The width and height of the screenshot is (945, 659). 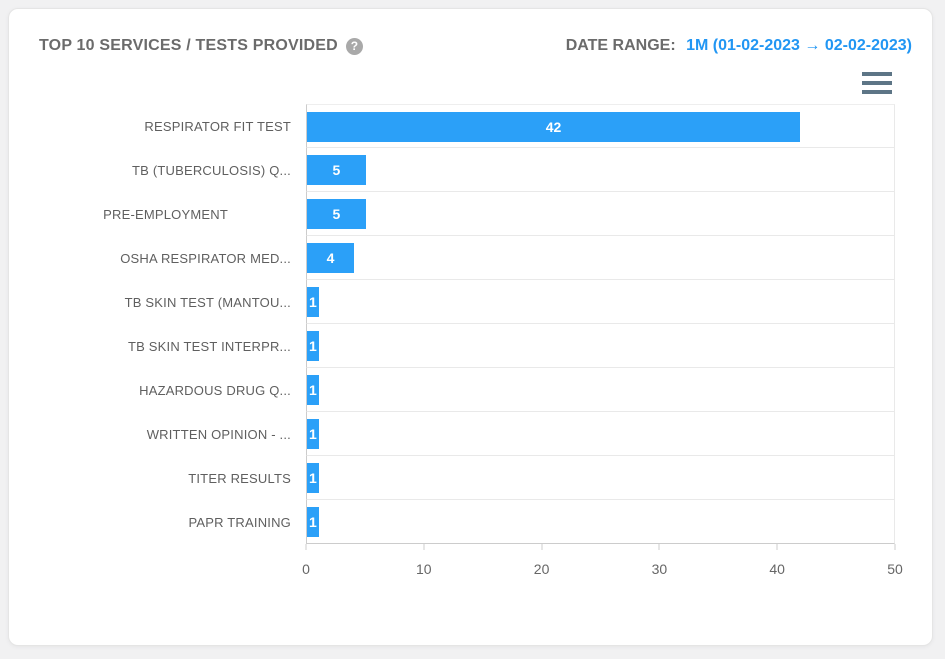 What do you see at coordinates (895, 569) in the screenshot?
I see `axis-tick-label: 50` at bounding box center [895, 569].